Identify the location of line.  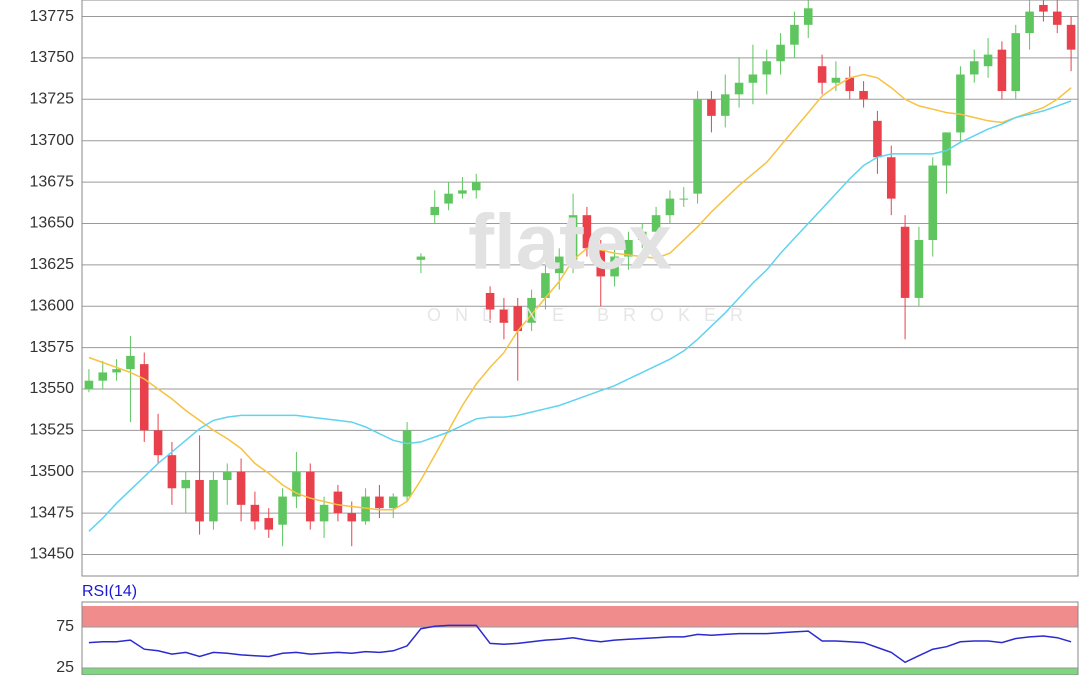
(580, 644).